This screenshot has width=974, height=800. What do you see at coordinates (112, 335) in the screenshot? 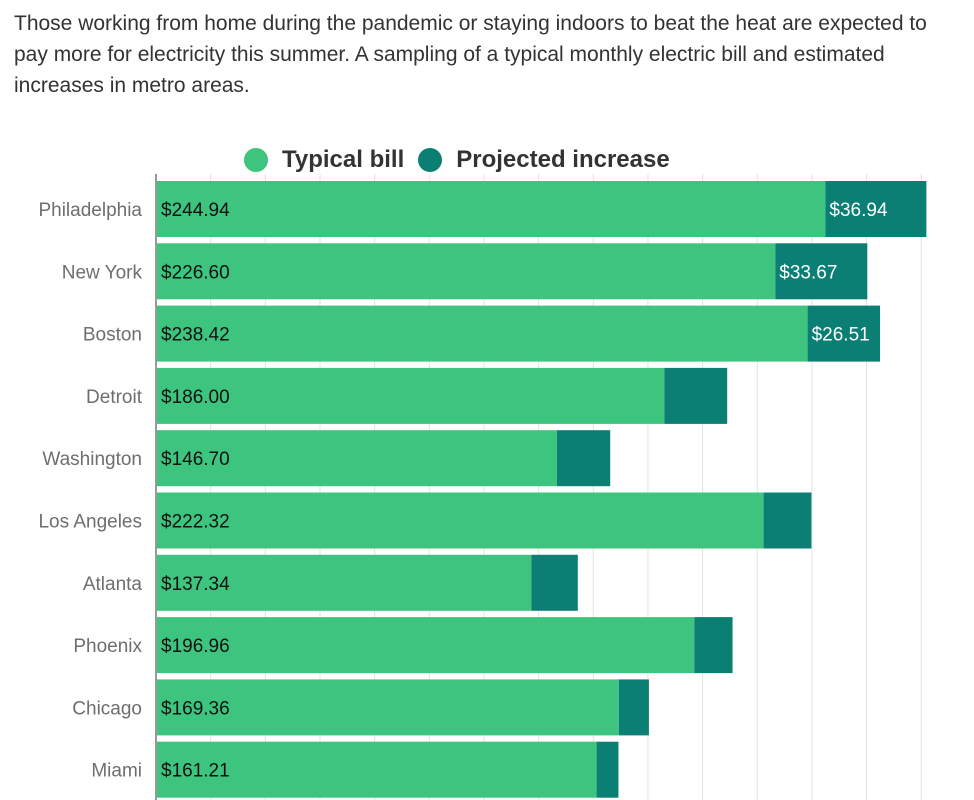
I see `category-label: Boston` at bounding box center [112, 335].